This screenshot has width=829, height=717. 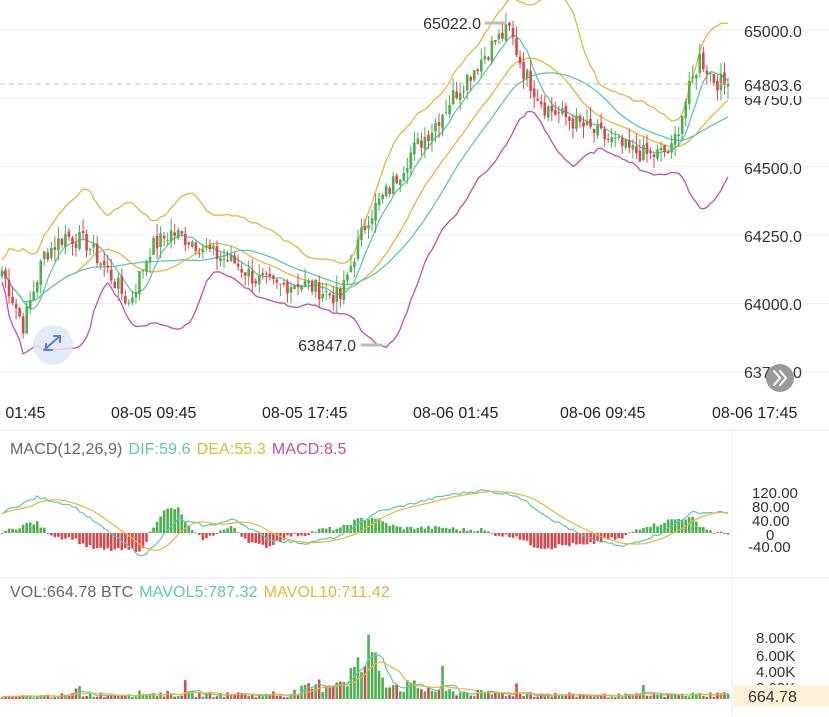 What do you see at coordinates (775, 663) in the screenshot?
I see `volume-axis: 8.00K 6.00K 4.00K 2.00K` at bounding box center [775, 663].